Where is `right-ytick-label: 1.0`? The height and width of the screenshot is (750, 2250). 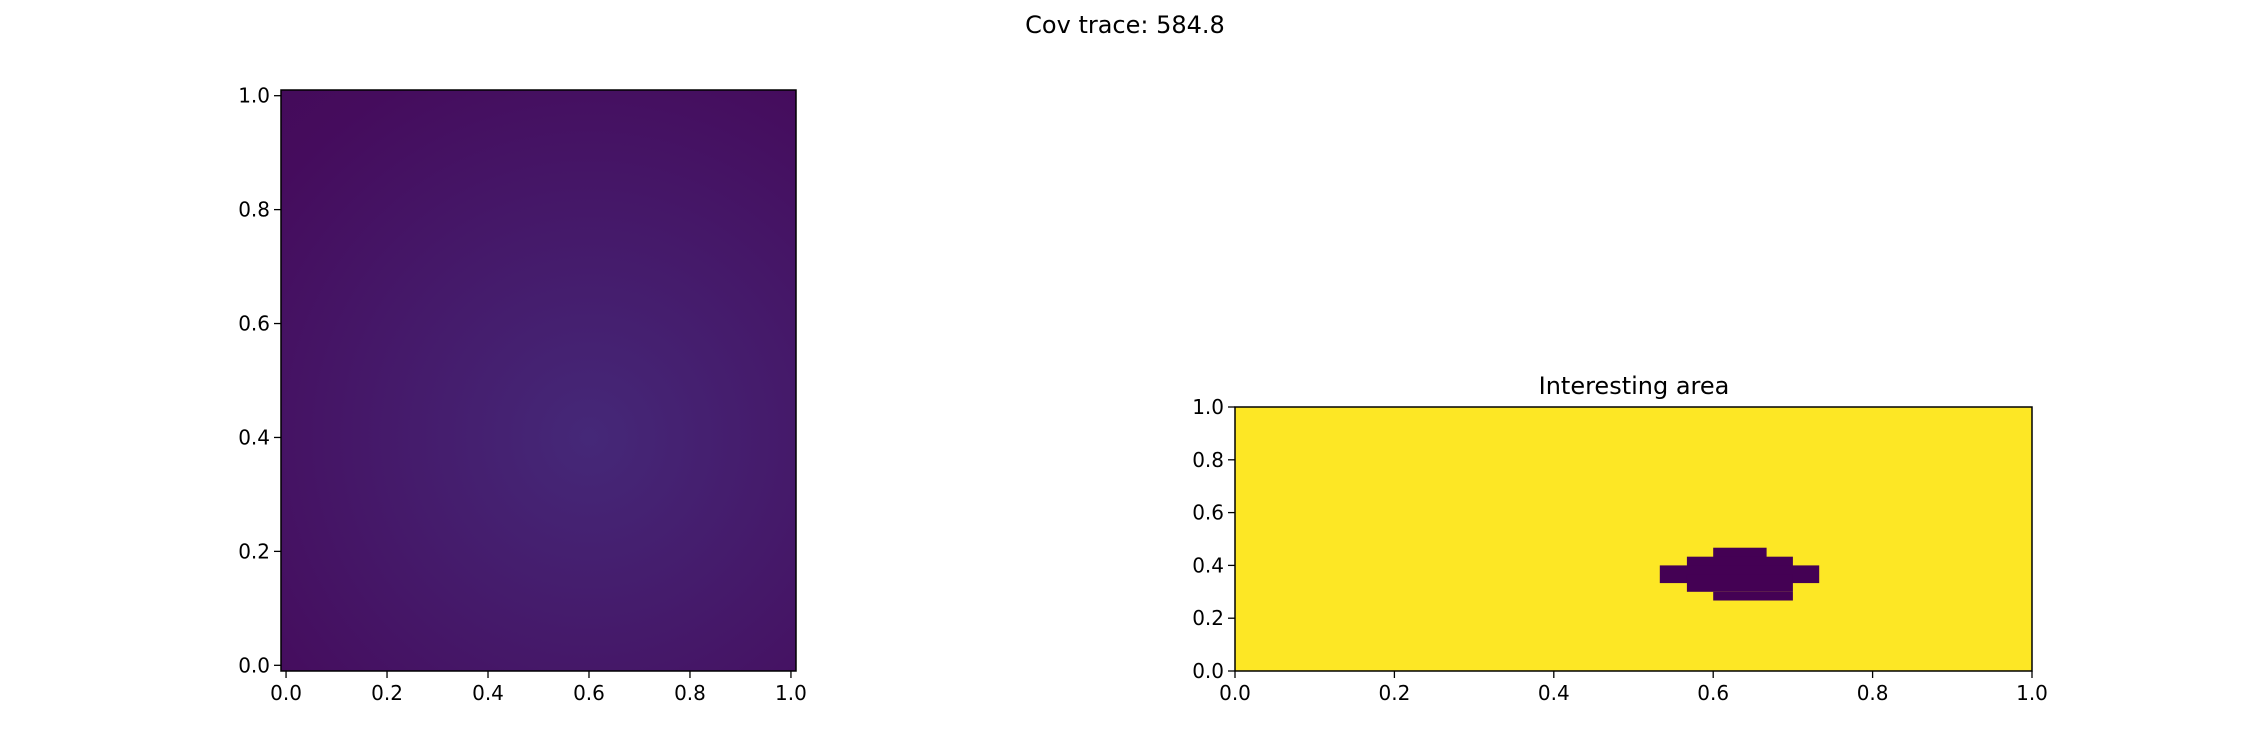 right-ytick-label: 1.0 is located at coordinates (1208, 407).